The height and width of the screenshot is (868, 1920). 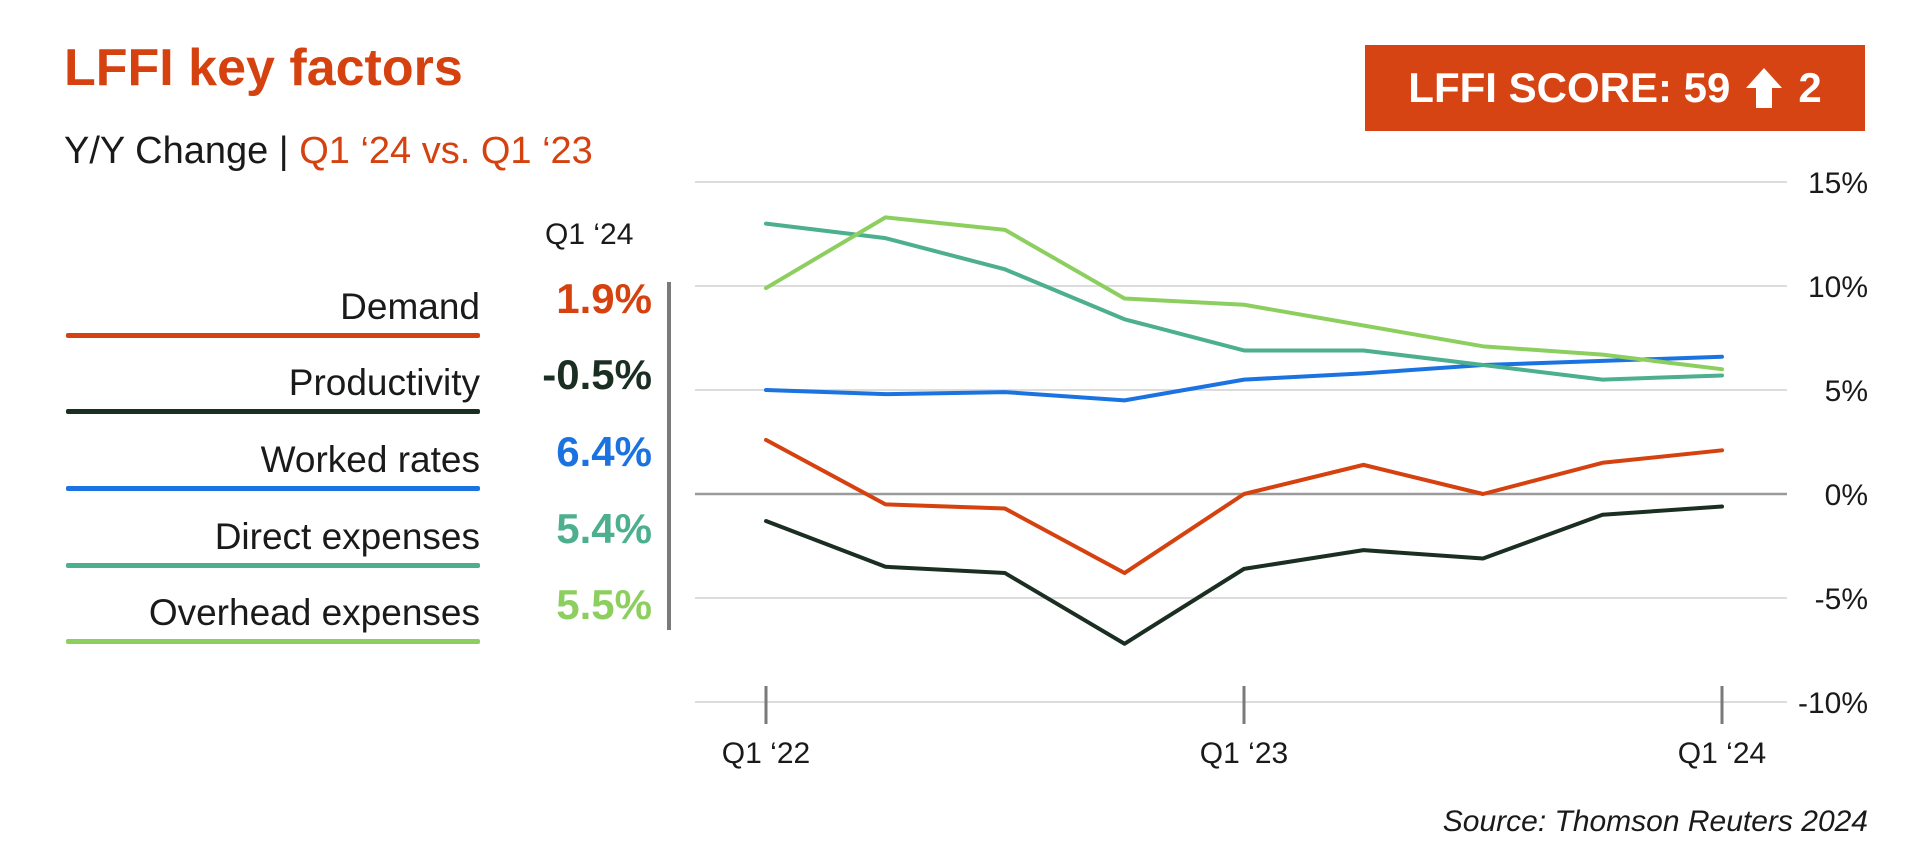 I want to click on y-tick-label: 5%, so click(x=1846, y=391).